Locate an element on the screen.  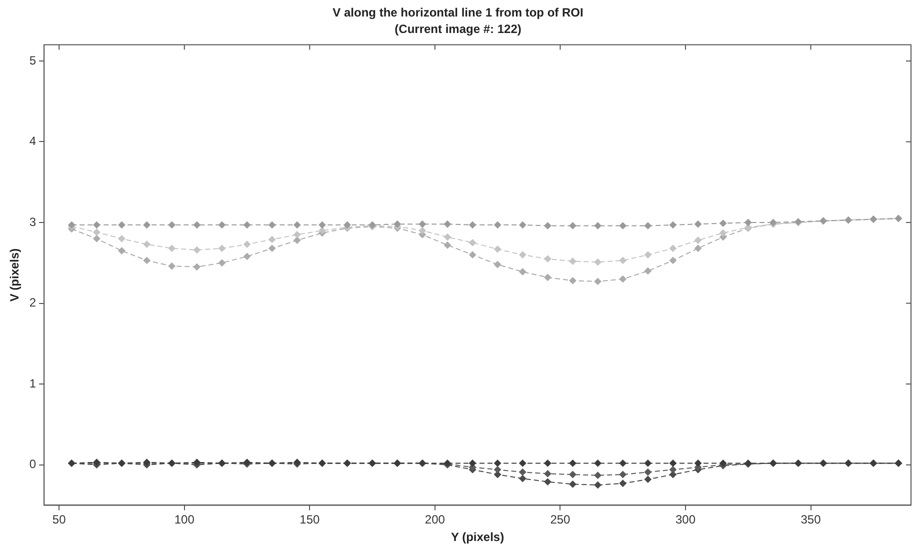
y-tick-label: 1 is located at coordinates (32, 383).